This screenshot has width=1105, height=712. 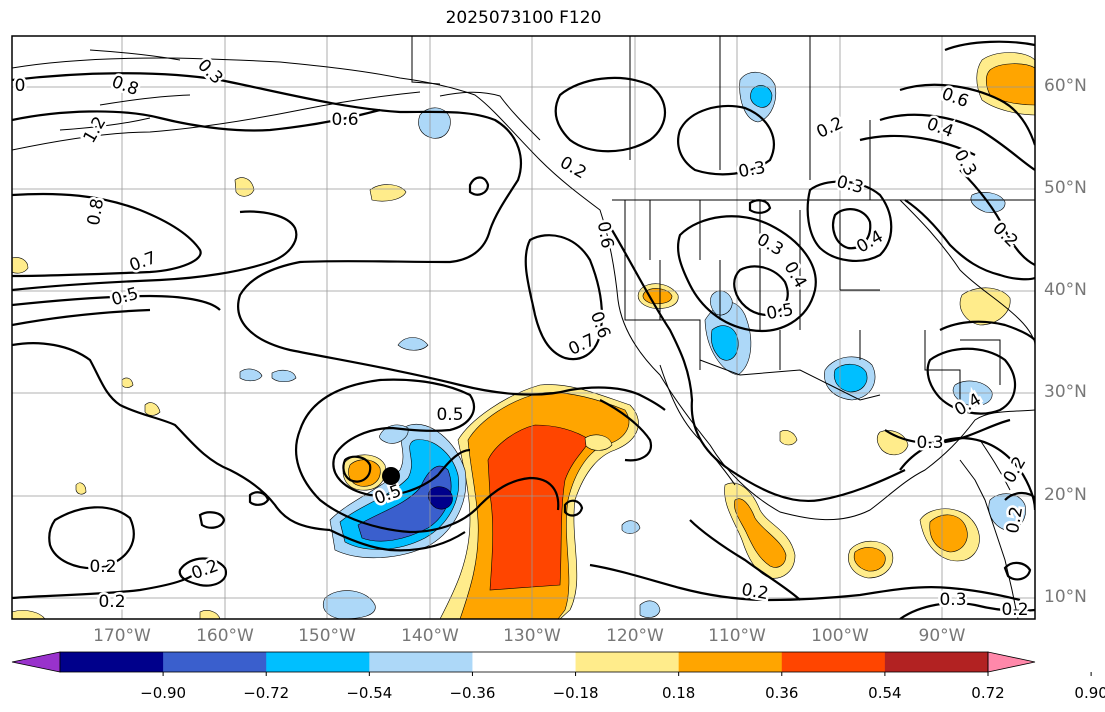 I want to click on contour-label: 0.4, so click(x=940, y=128).